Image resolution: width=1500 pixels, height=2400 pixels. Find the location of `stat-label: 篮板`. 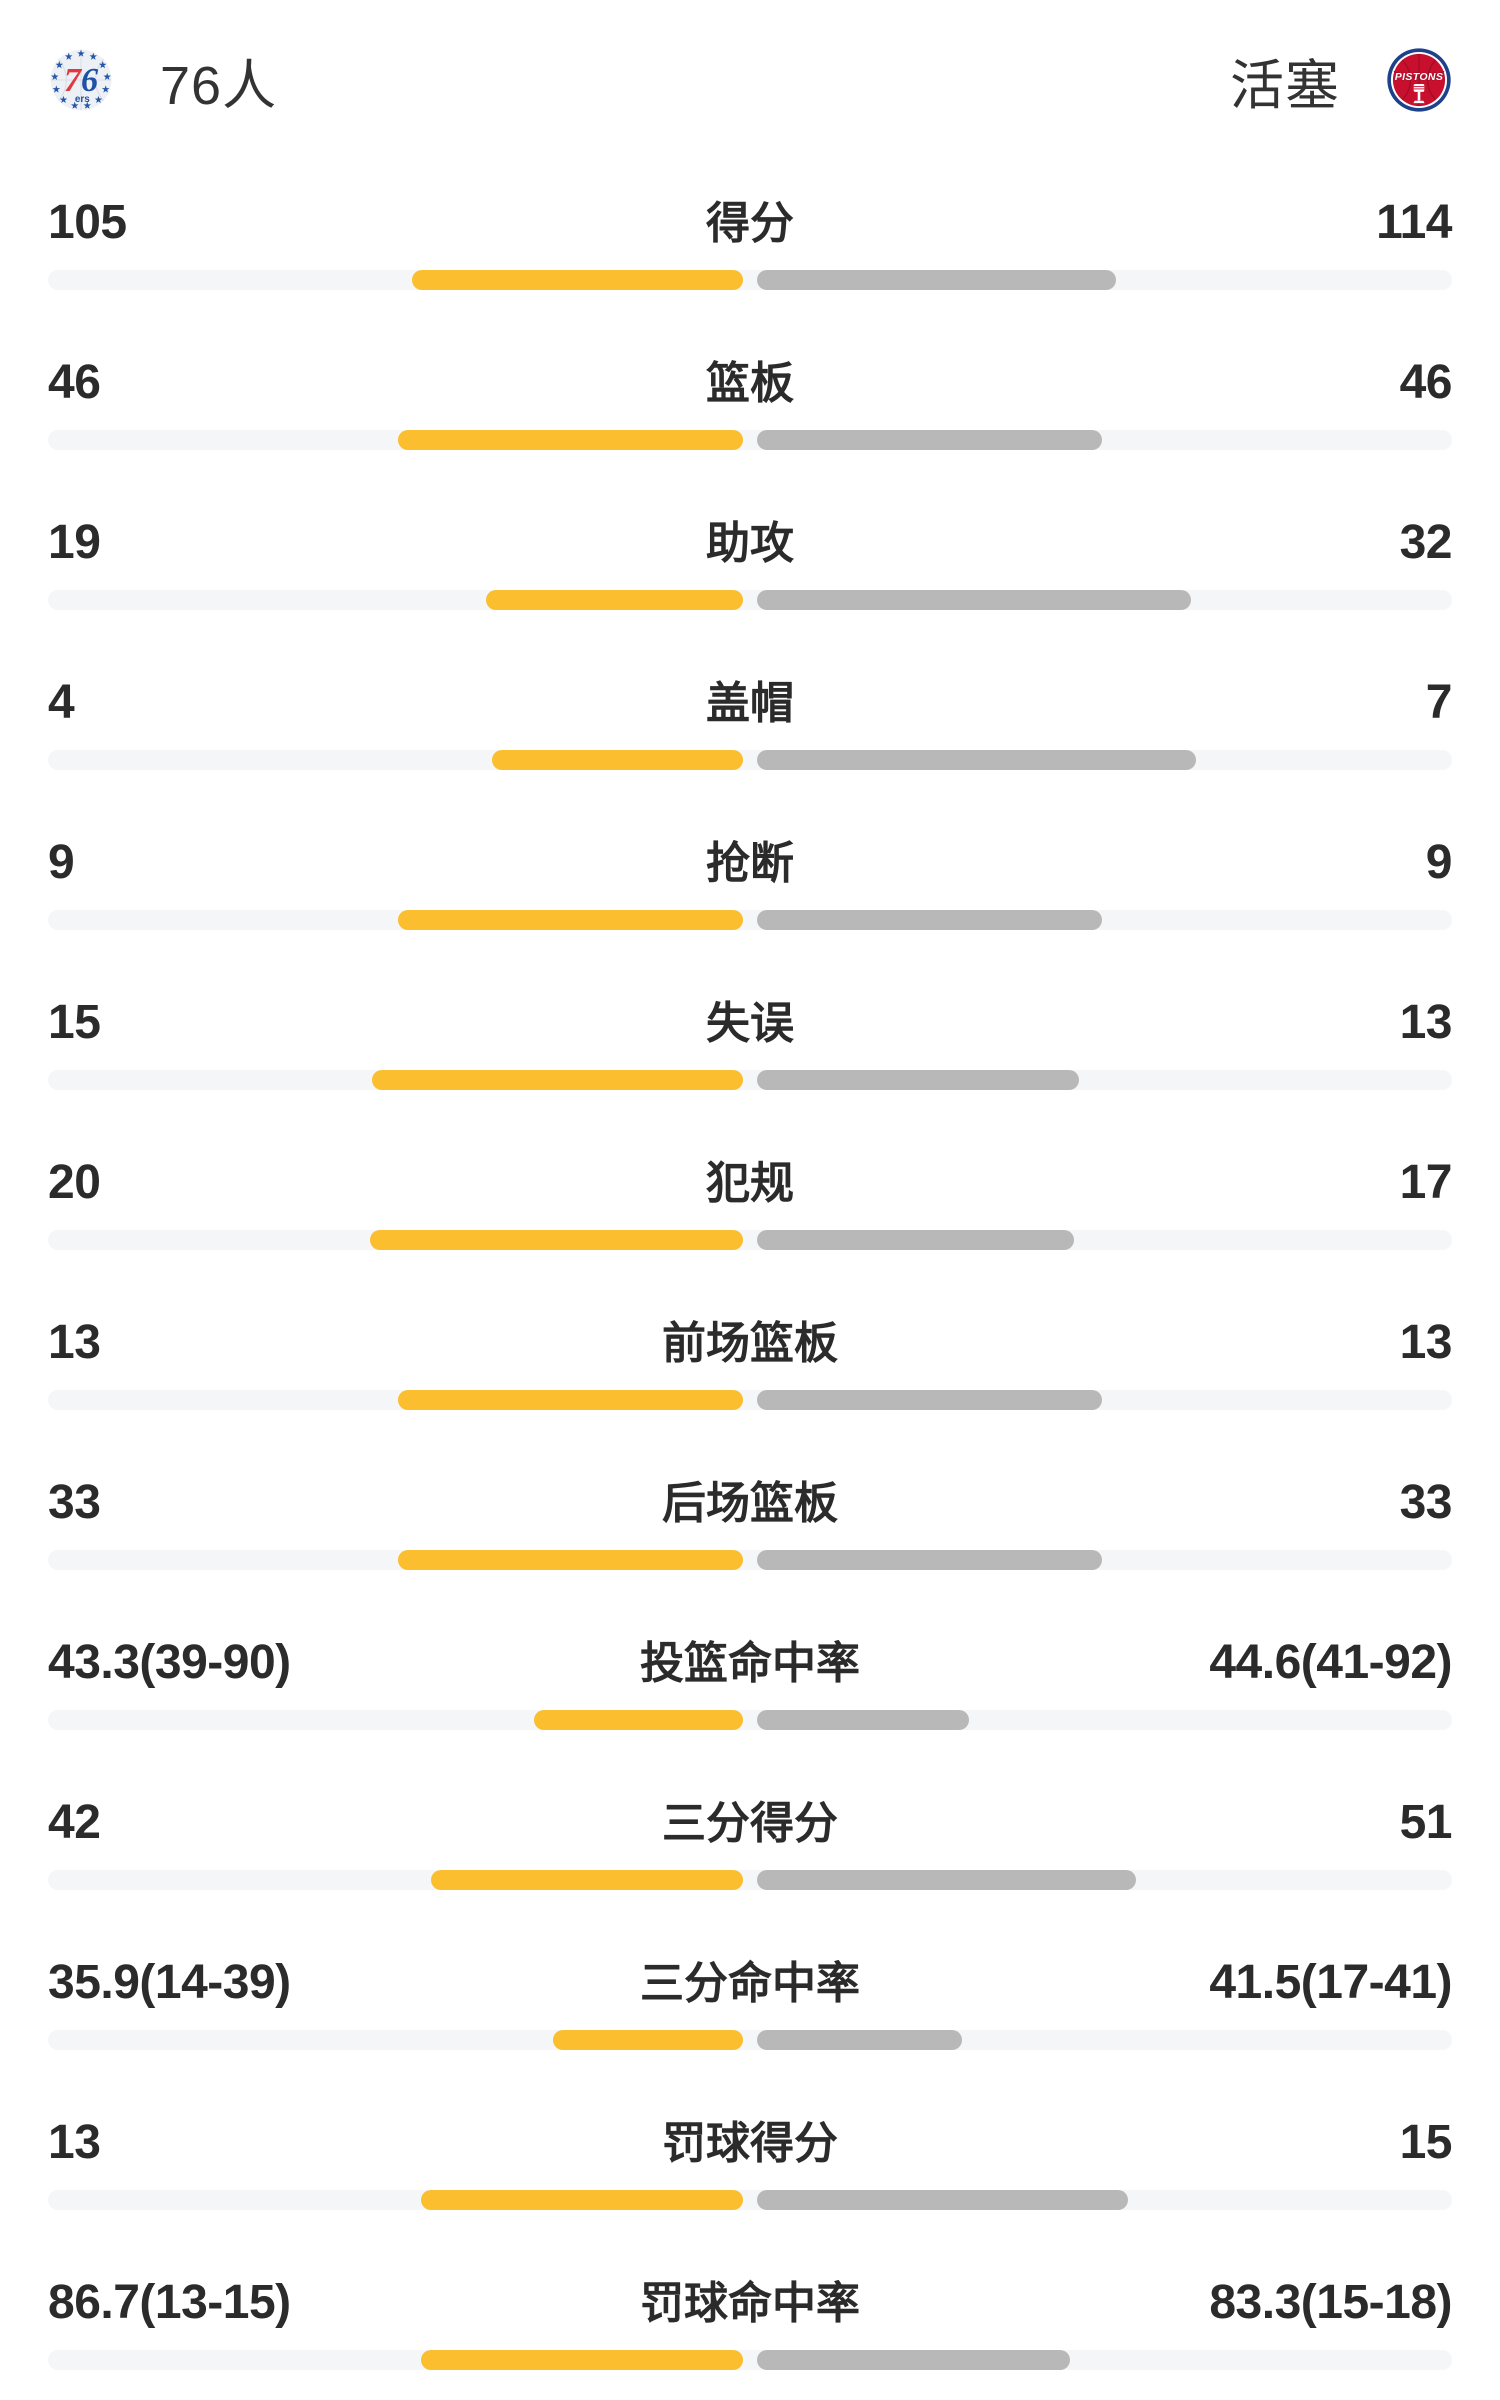

stat-label: 篮板 is located at coordinates (750, 383).